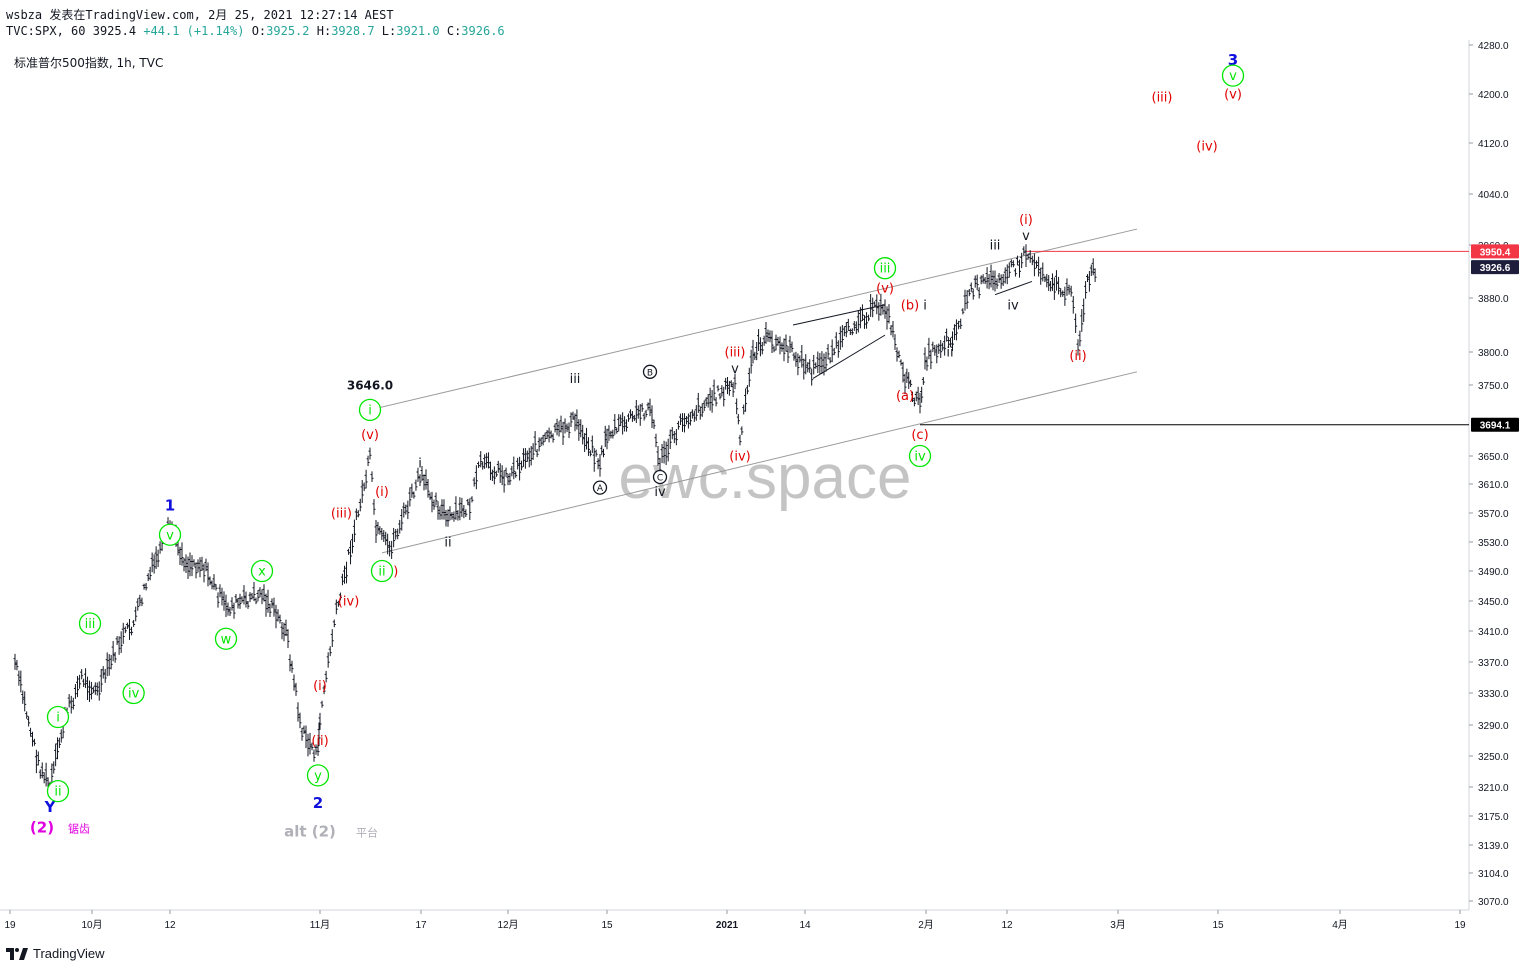 This screenshot has width=1532, height=974. Describe the element at coordinates (50, 807) in the screenshot. I see `wave-label: Y` at that location.